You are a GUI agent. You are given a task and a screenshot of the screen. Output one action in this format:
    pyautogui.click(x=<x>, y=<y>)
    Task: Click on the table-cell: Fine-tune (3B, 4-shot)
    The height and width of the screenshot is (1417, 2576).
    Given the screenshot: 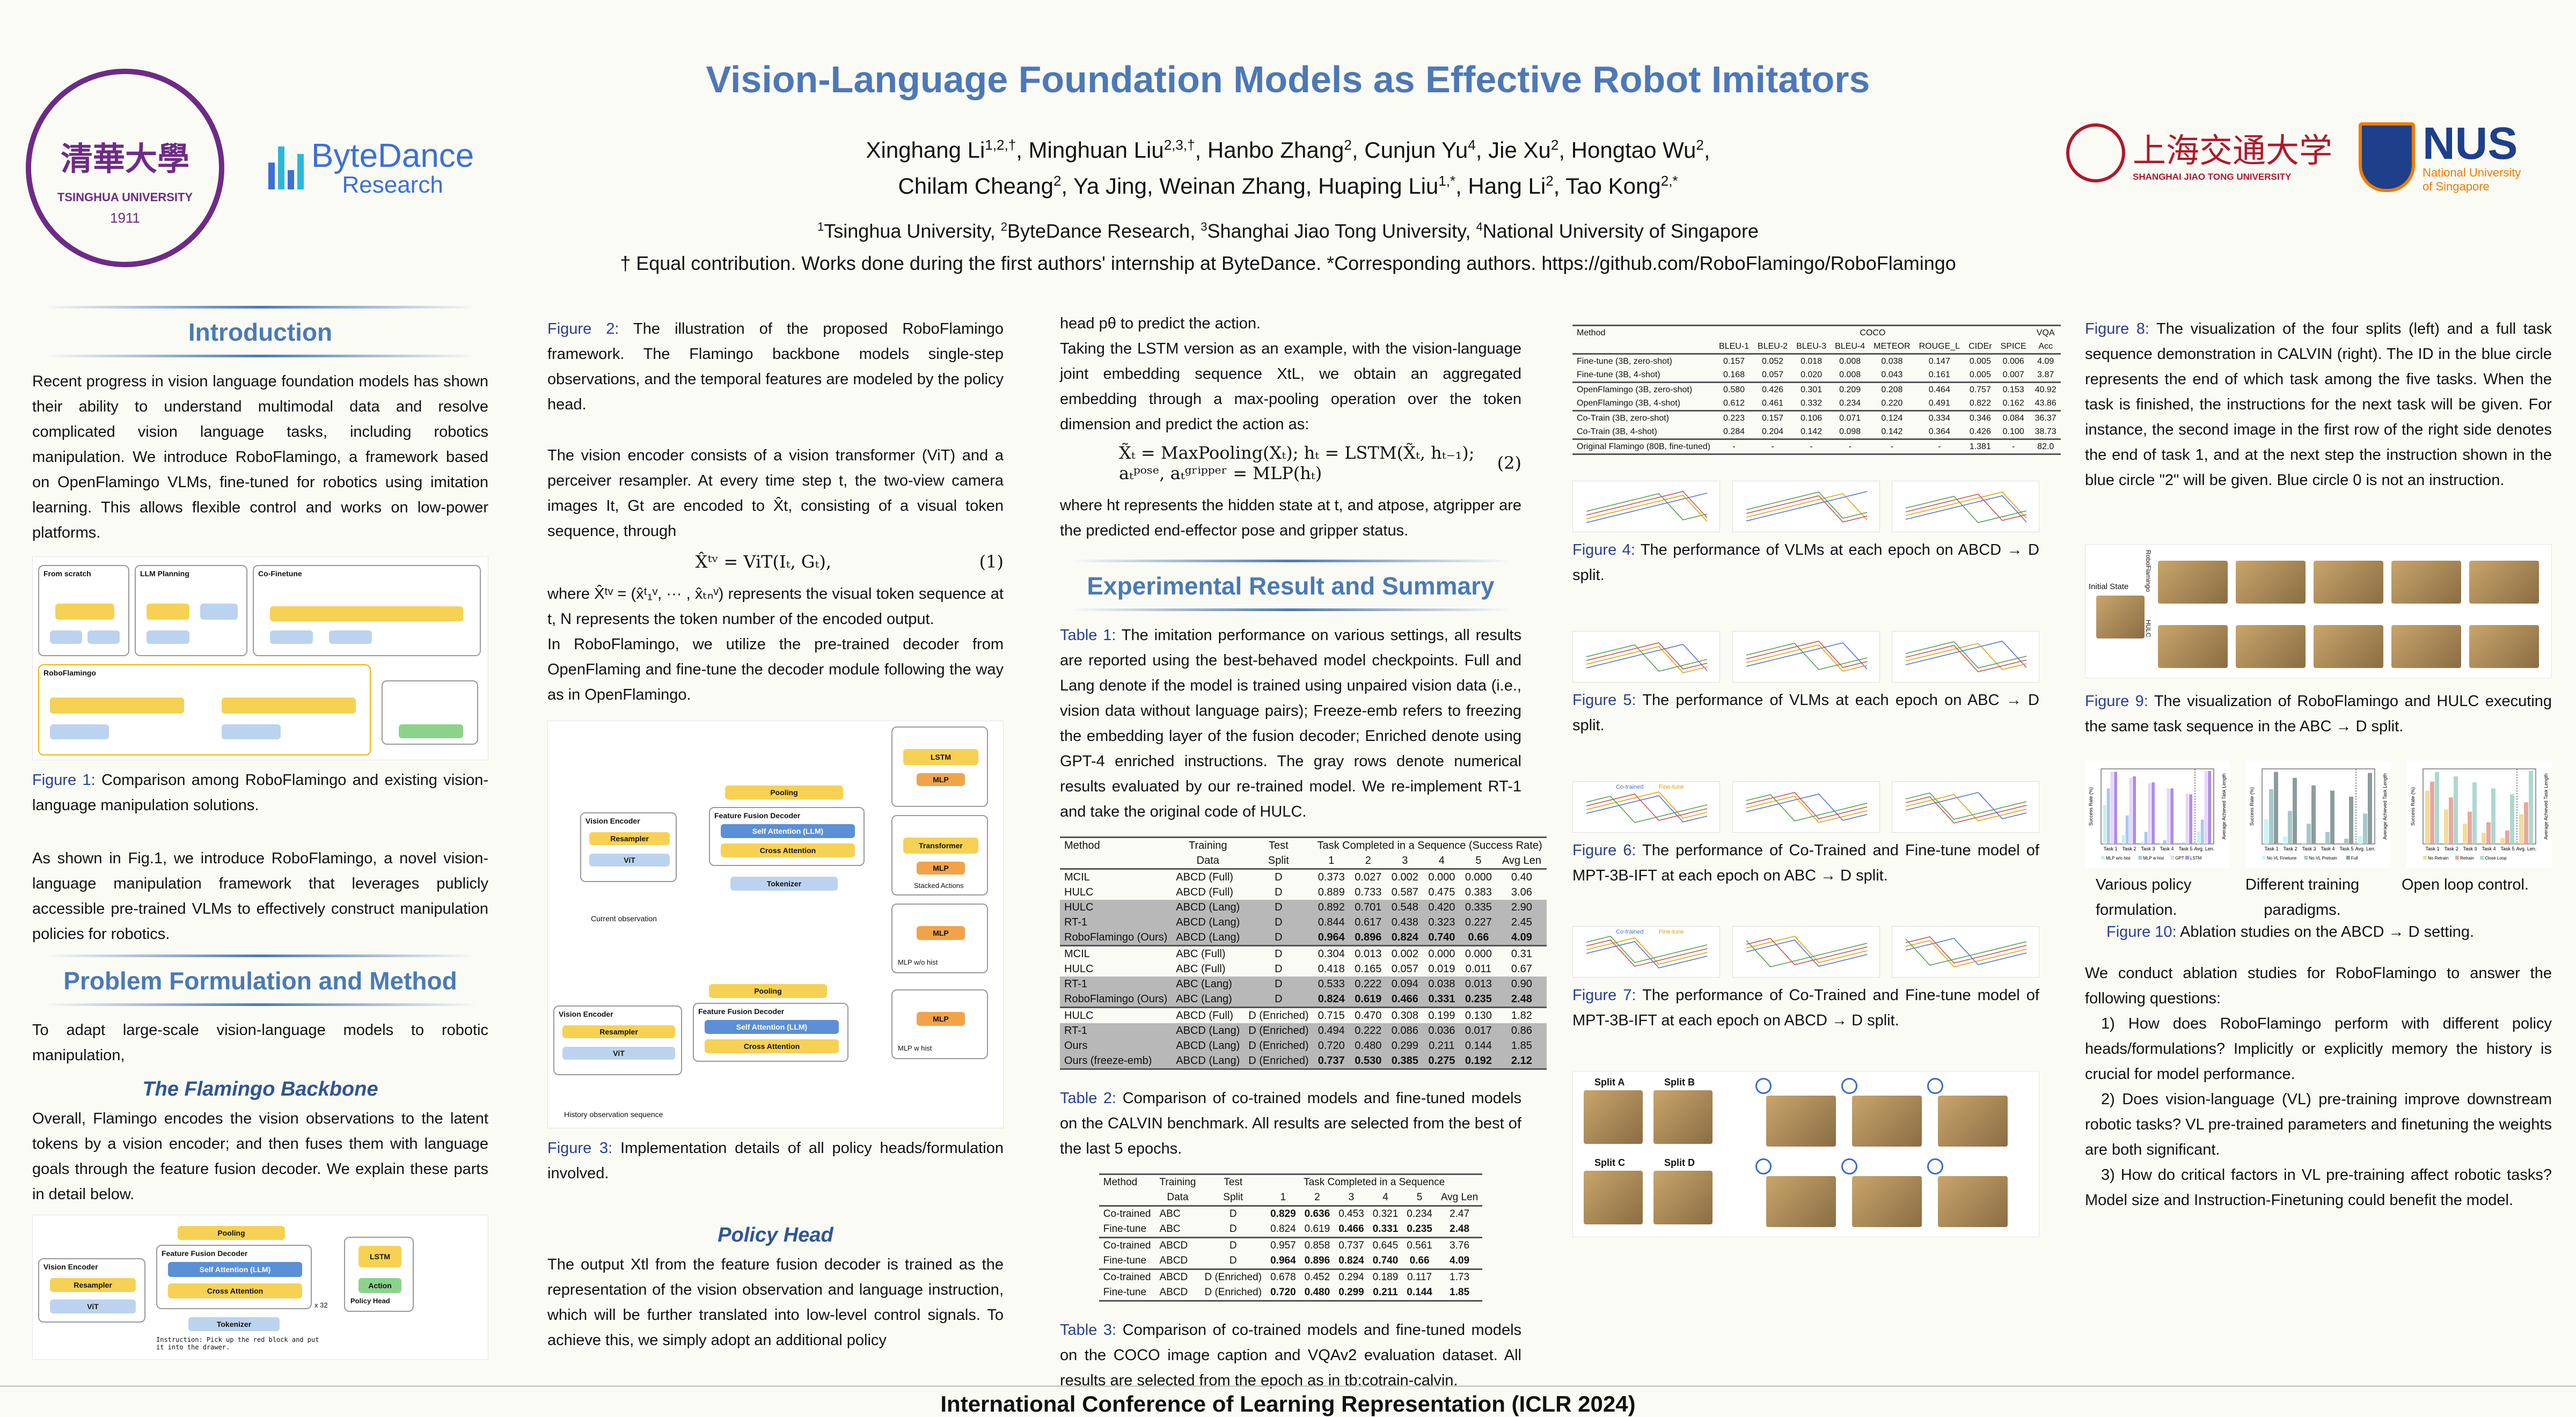 What is the action you would take?
    pyautogui.click(x=1618, y=374)
    